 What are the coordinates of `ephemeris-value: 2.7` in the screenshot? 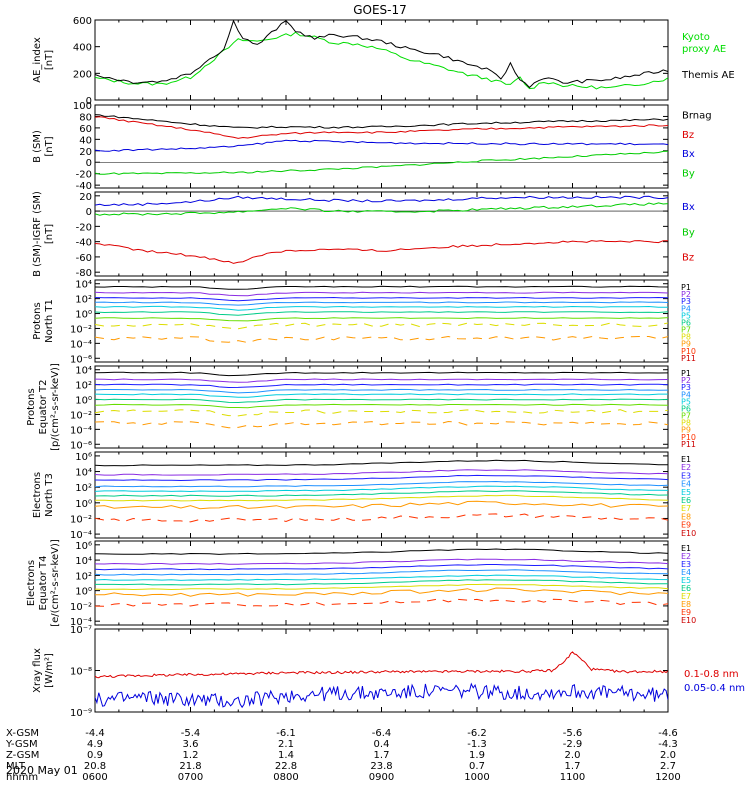 It's located at (668, 766).